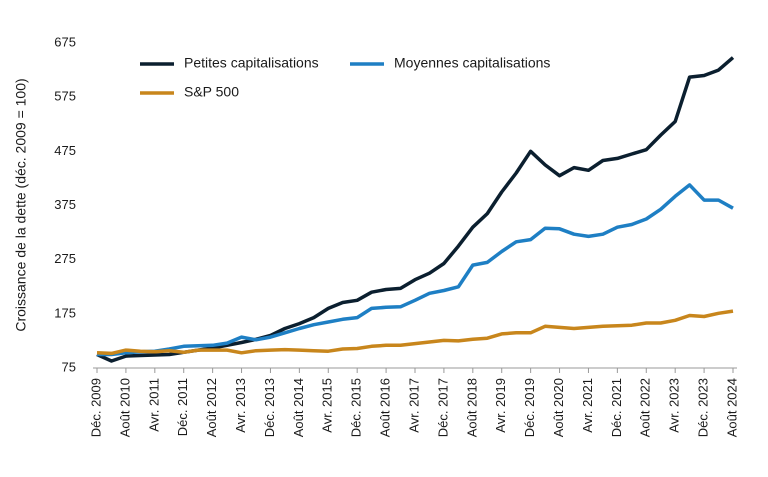 This screenshot has height=477, width=768. Describe the element at coordinates (65, 96) in the screenshot. I see `y-tick-label: 575` at that location.